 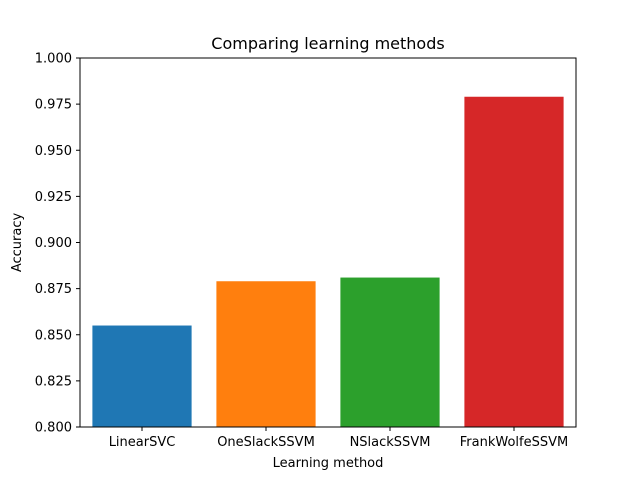 I want to click on y-tick-label: 0.875, so click(x=53, y=289).